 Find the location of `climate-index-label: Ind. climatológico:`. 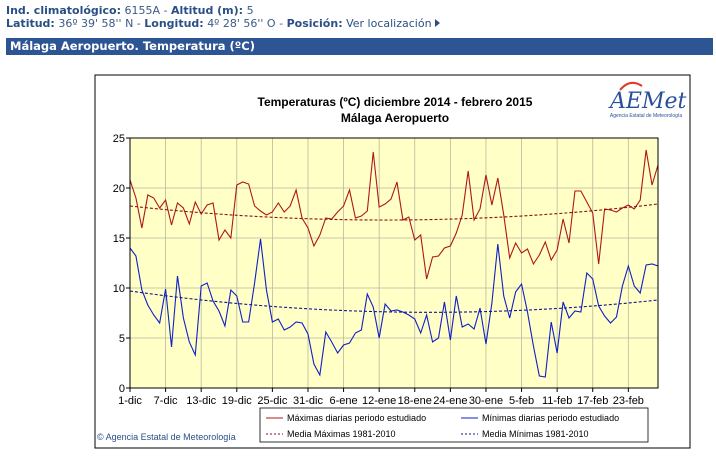

climate-index-label: Ind. climatológico: is located at coordinates (64, 10).